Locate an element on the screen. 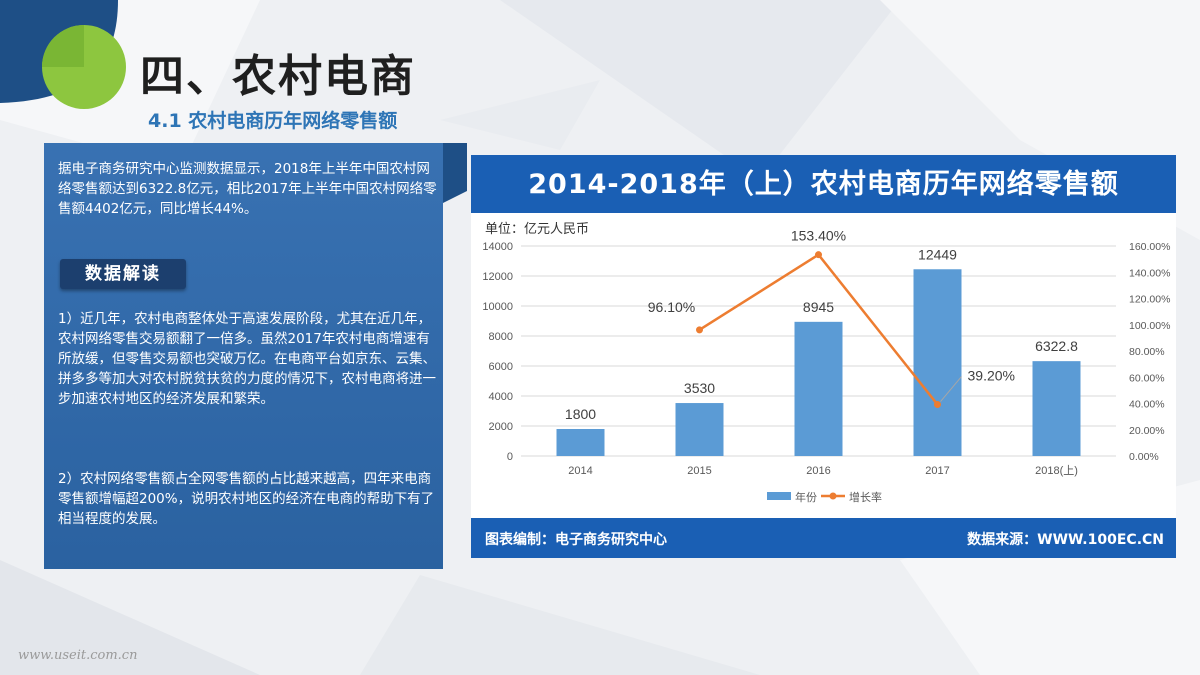 This screenshot has height=675, width=1200. legend-bar-label: 年份 is located at coordinates (806, 497).